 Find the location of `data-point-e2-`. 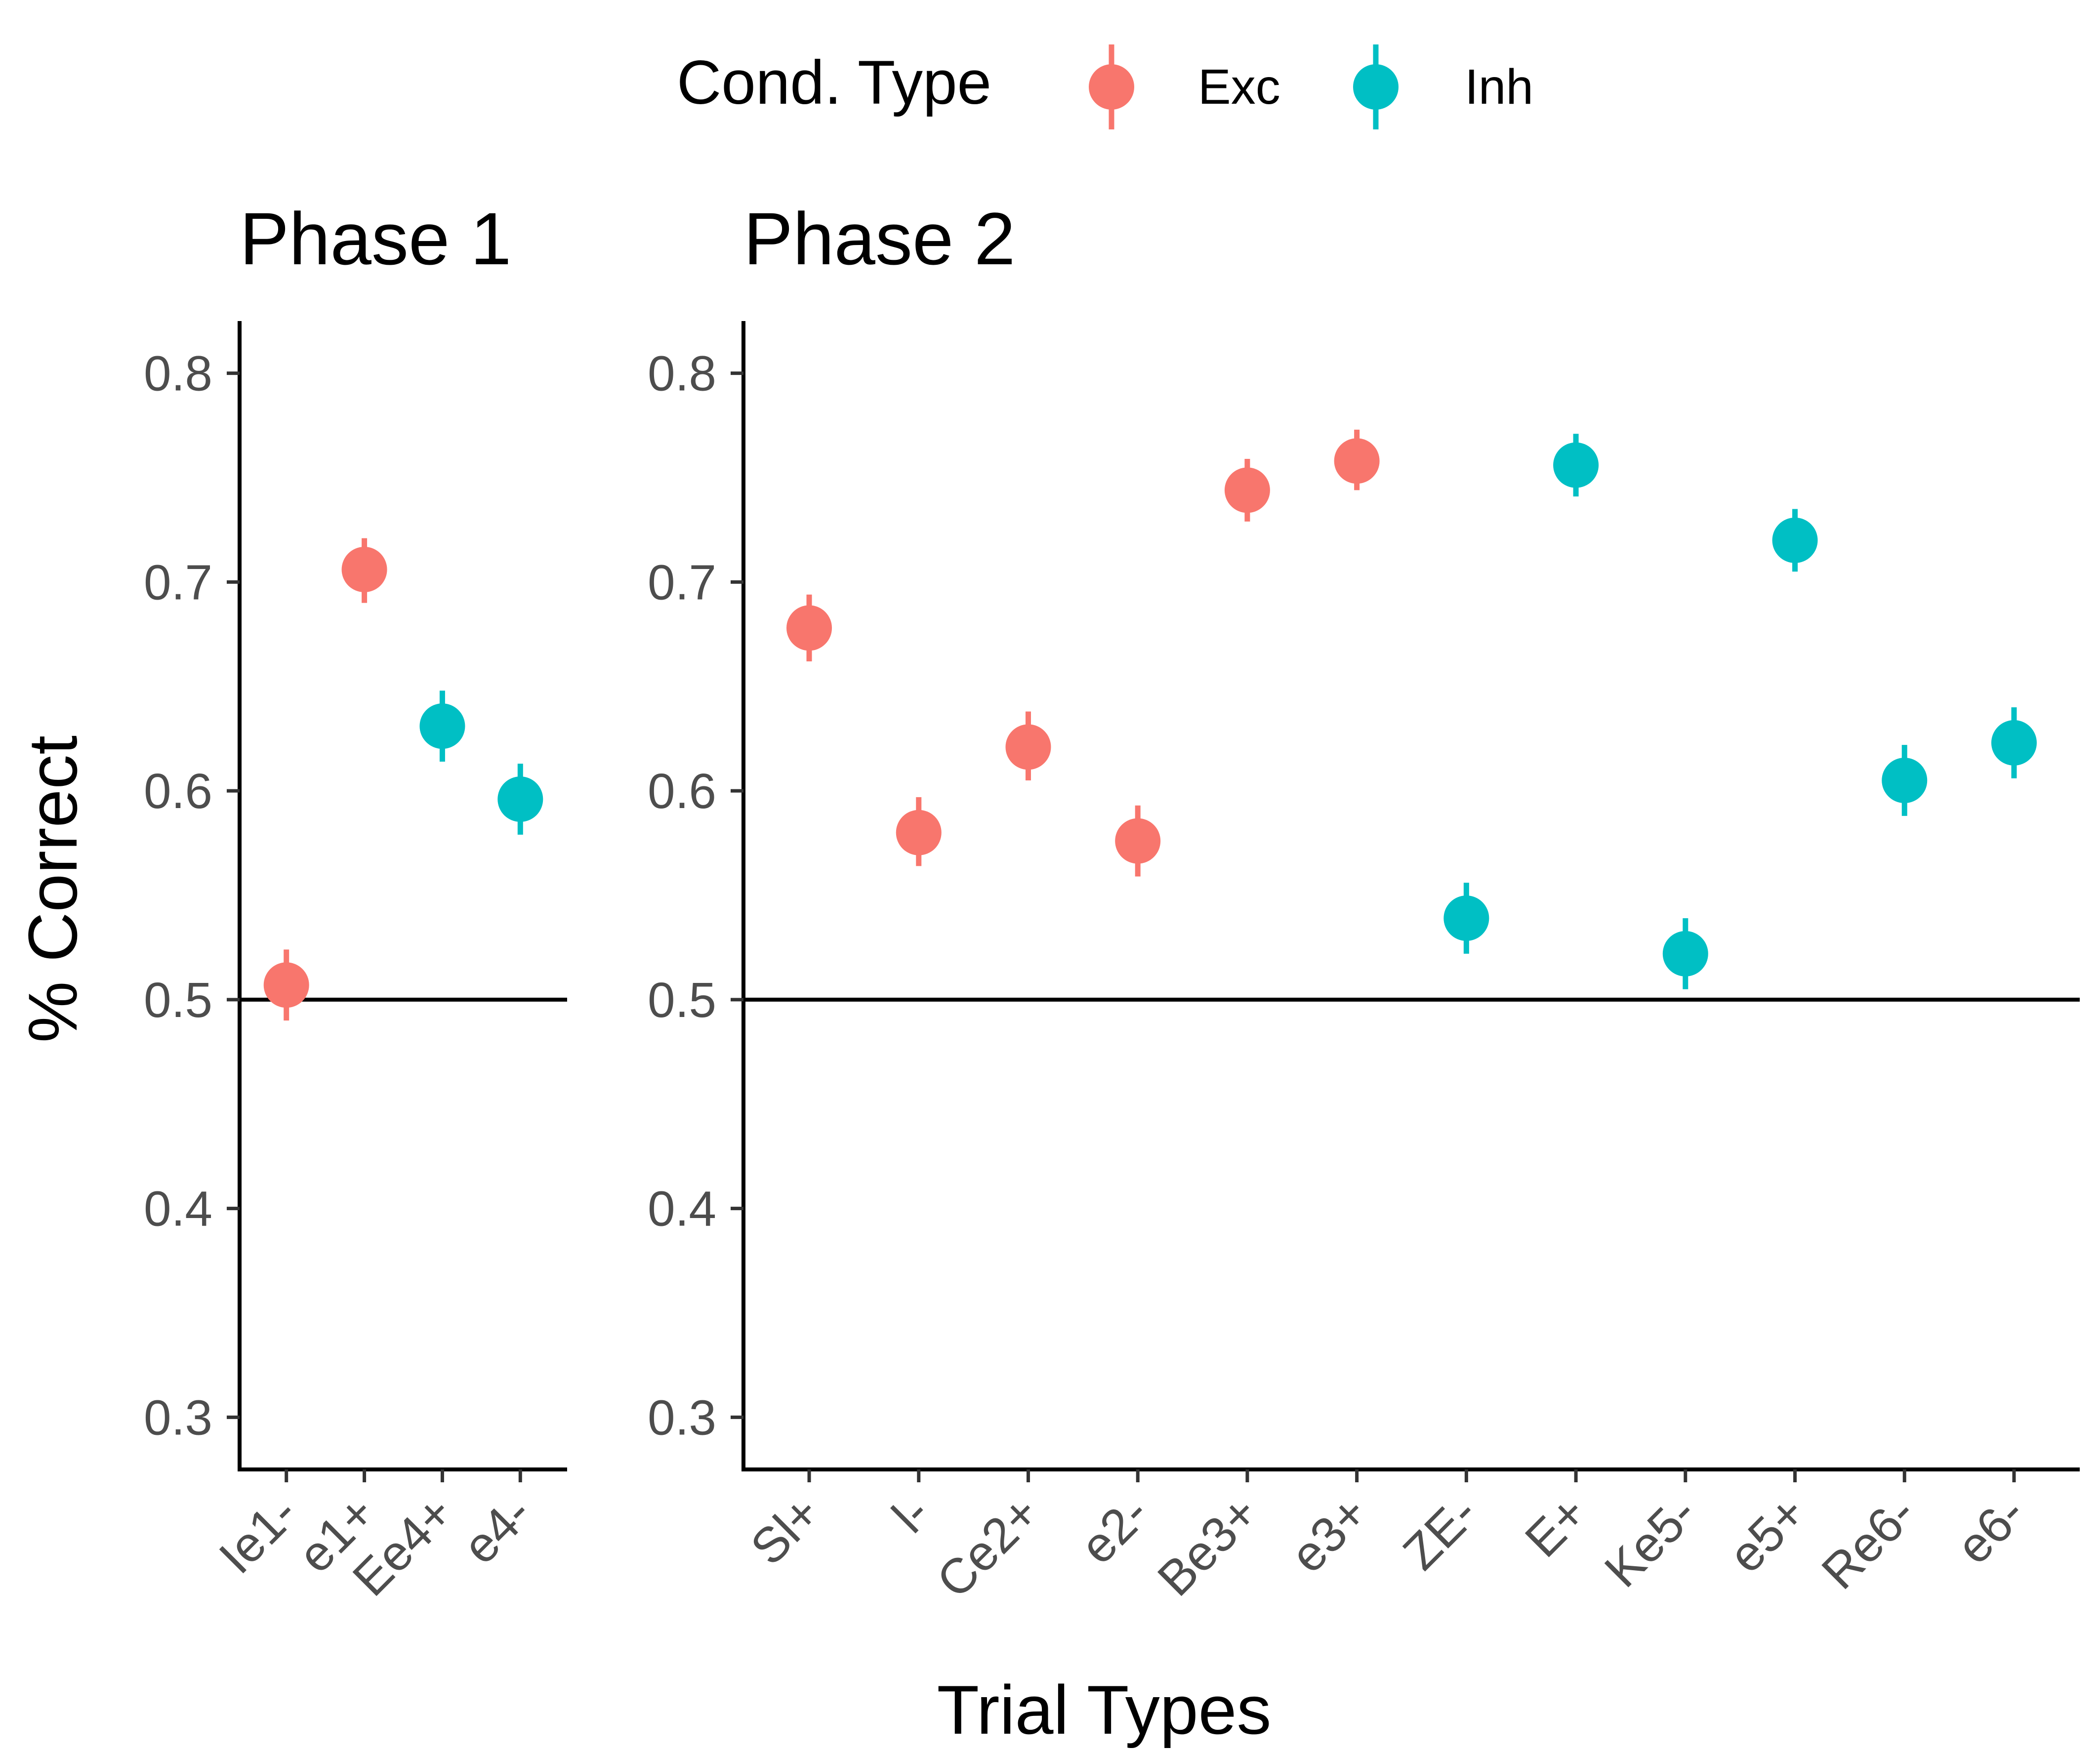

data-point-e2- is located at coordinates (1138, 841).